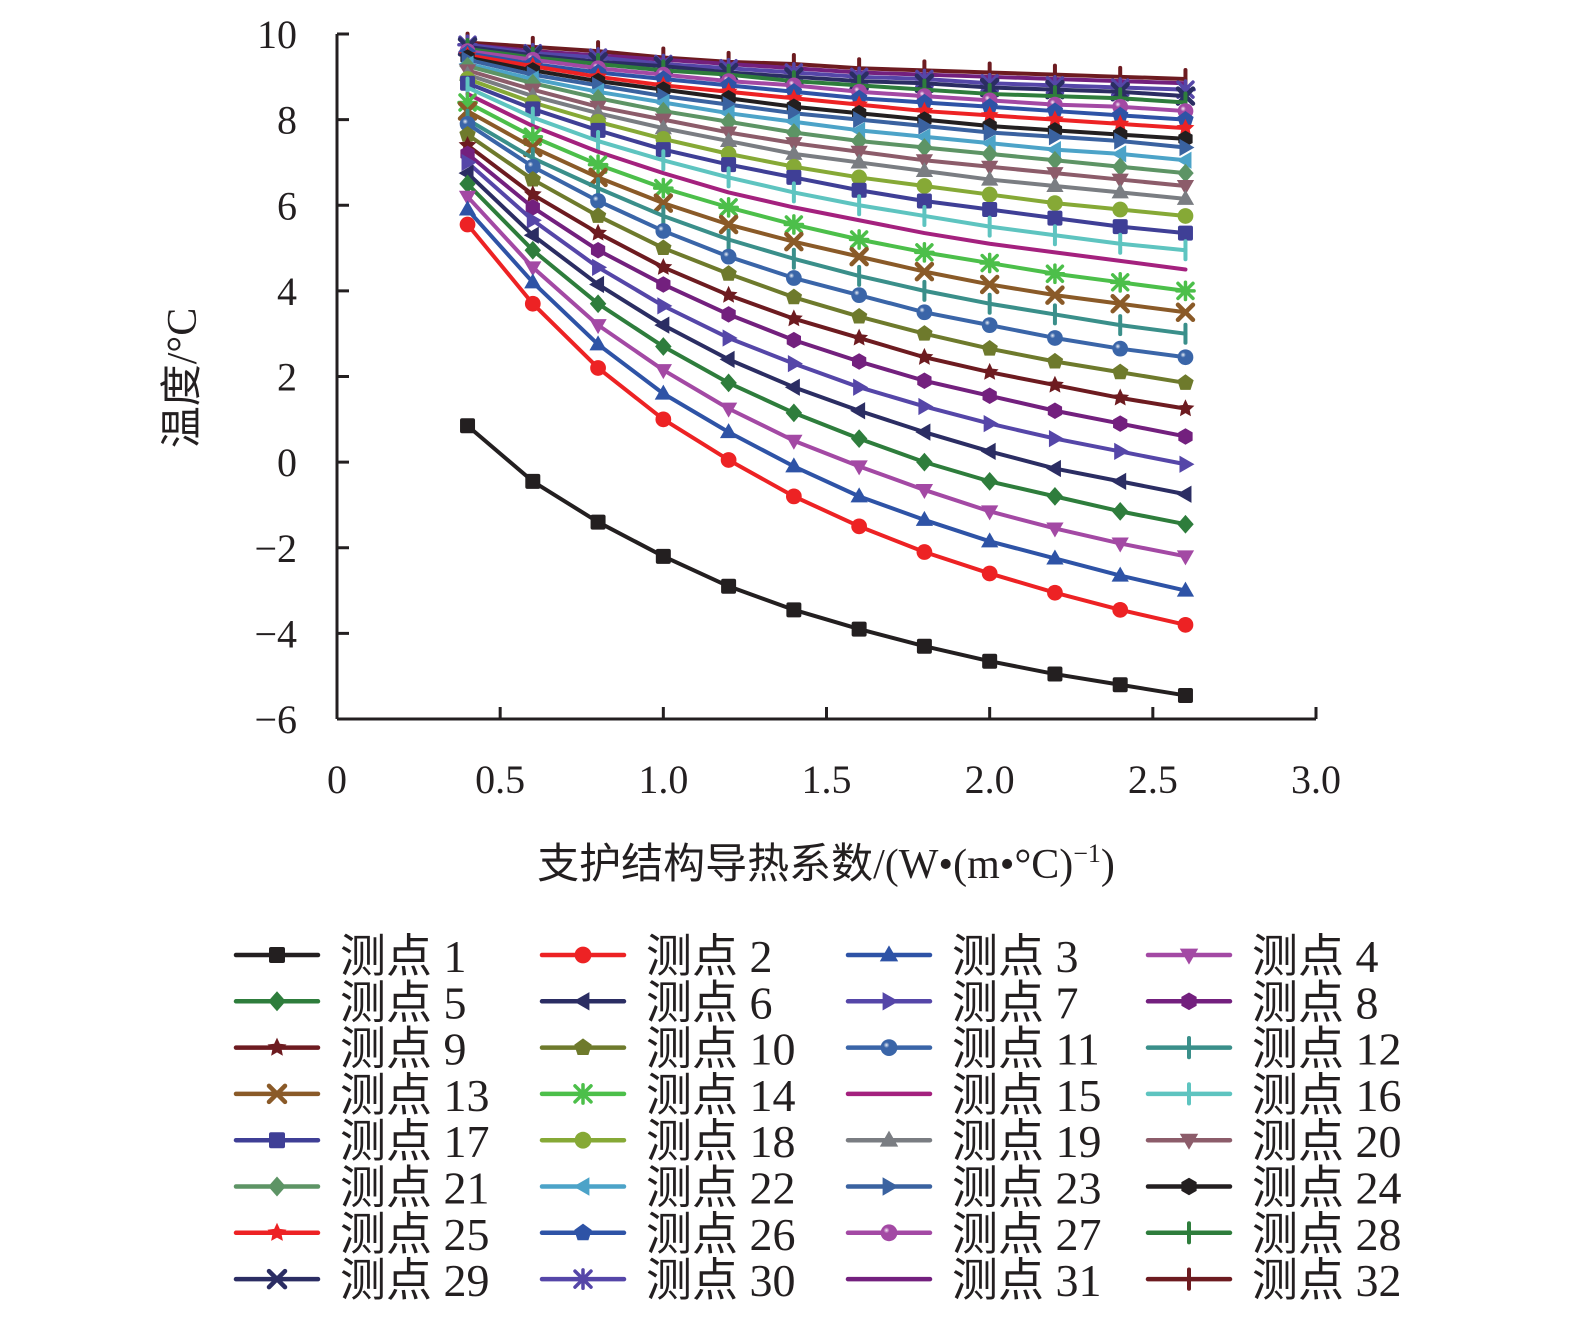  Describe the element at coordinates (287, 462) in the screenshot. I see `y-tick-label: 0` at that location.